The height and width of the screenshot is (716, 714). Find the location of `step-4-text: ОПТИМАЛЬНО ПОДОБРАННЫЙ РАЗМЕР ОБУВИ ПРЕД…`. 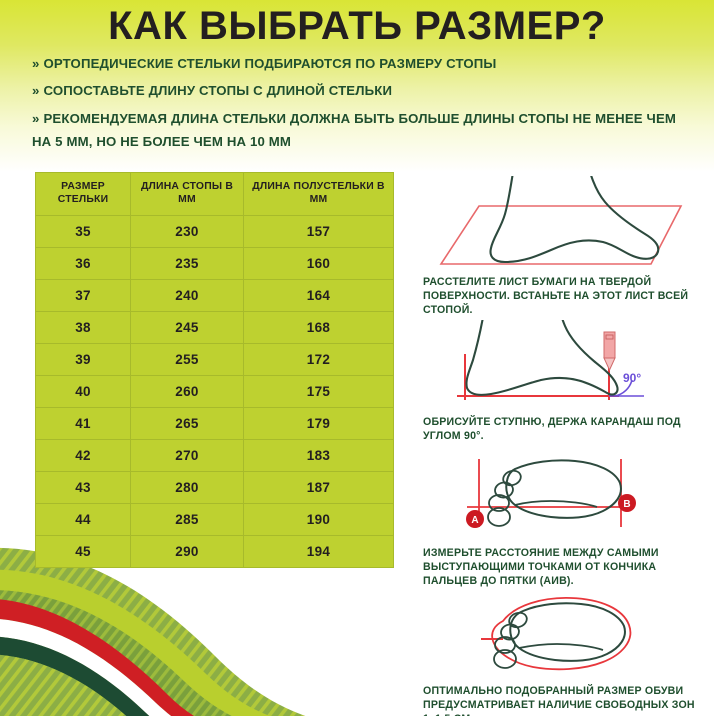

step-4-text: ОПТИМАЛЬНО ПОДОБРАННЫЙ РАЗМЕР ОБУВИ ПРЕД… is located at coordinates (559, 700).